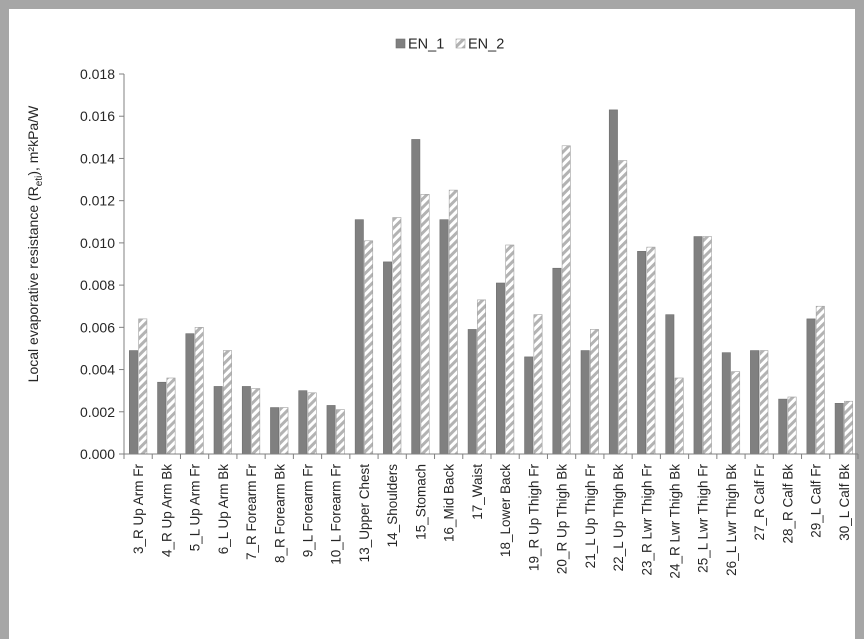 The height and width of the screenshot is (639, 864). I want to click on x-tick-label: 18_Lower Back, so click(505, 510).